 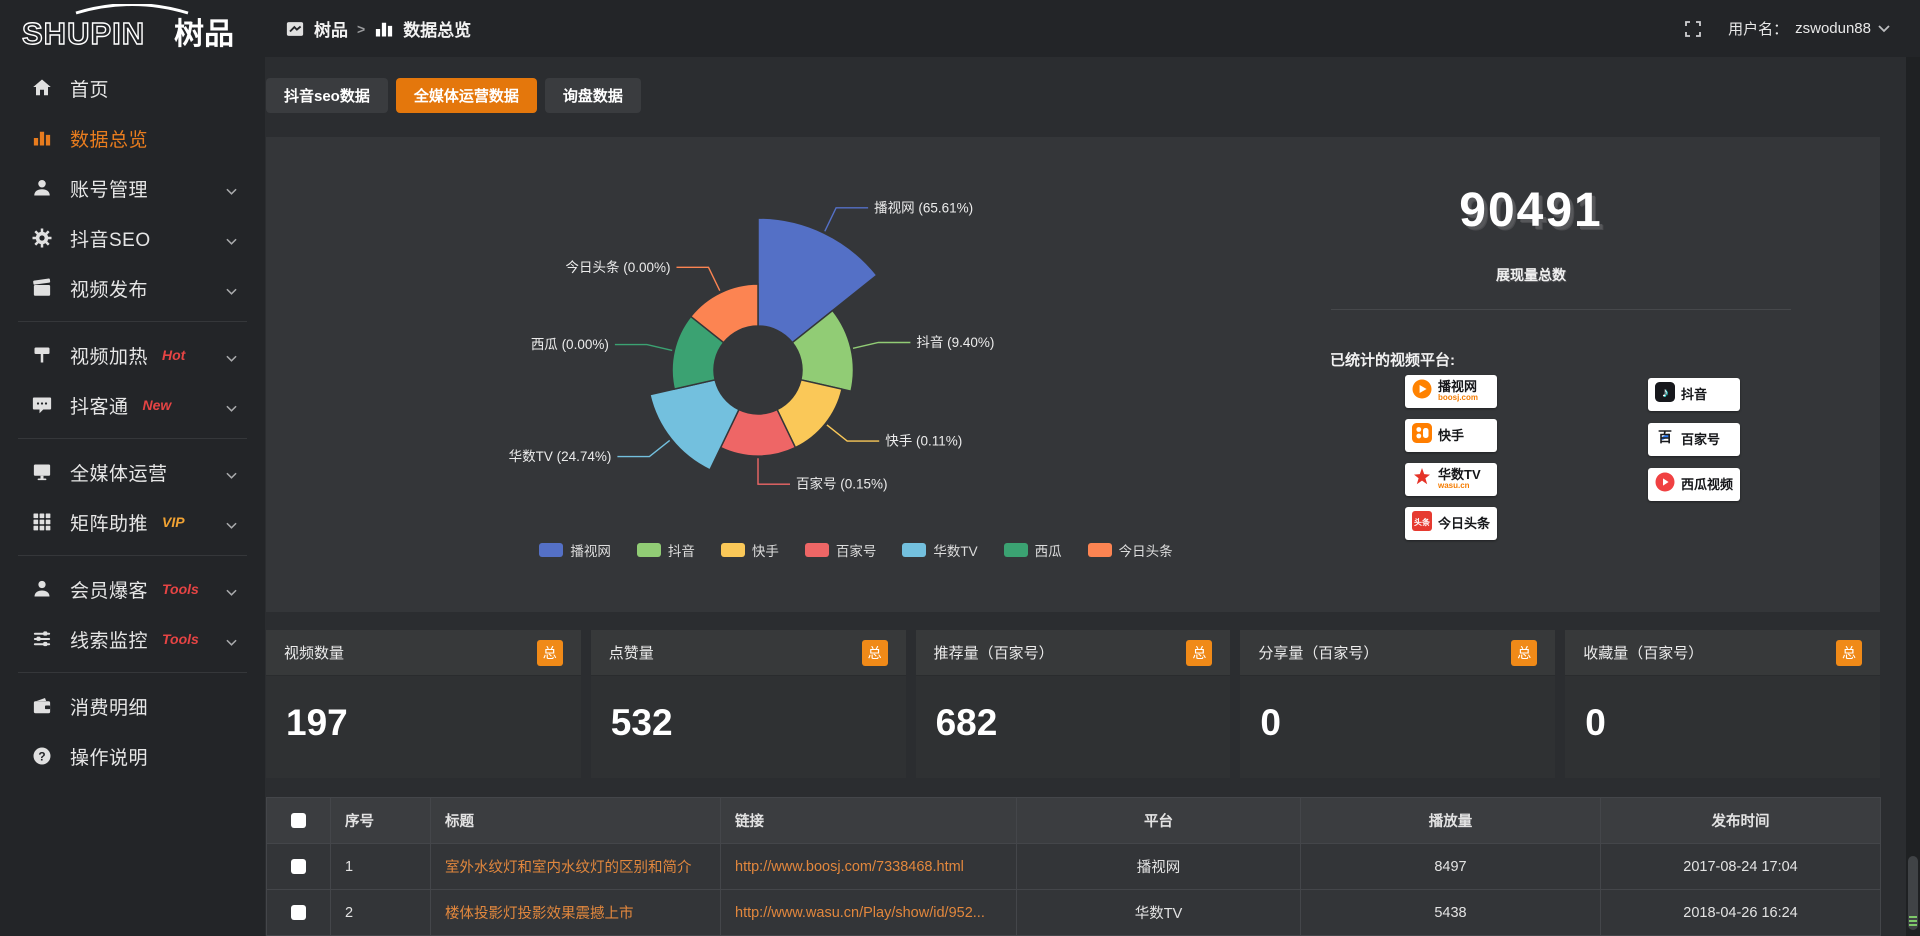 I want to click on user-menu: 用户名： zswodun88, so click(x=1809, y=28).